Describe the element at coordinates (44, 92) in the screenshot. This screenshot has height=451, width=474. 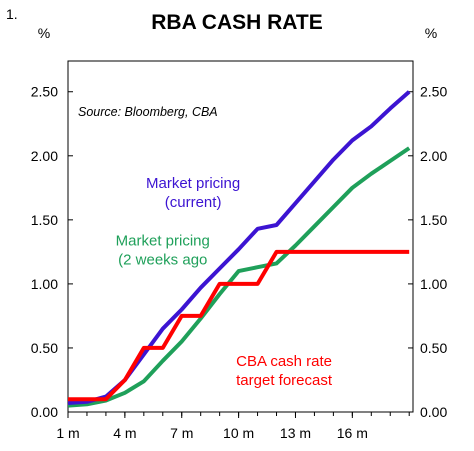
I see `y-tick-label-left: 2.50` at that location.